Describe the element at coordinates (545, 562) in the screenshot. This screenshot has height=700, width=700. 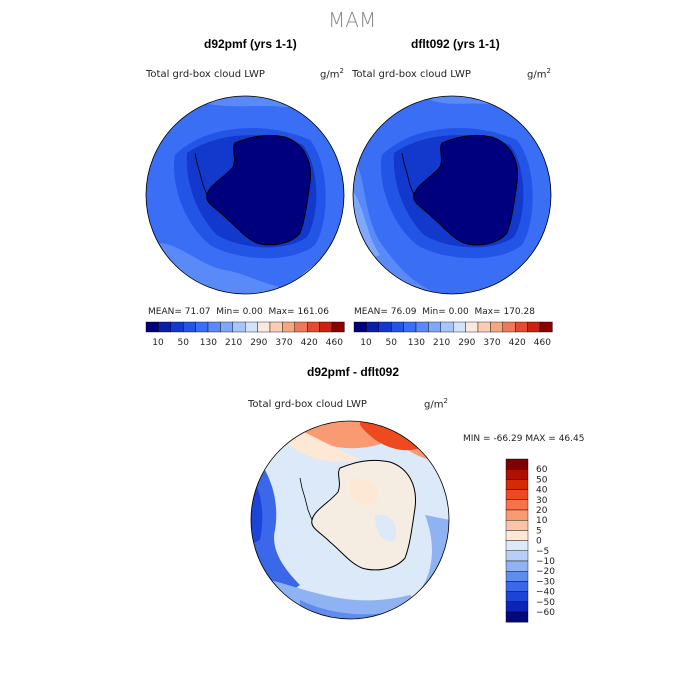
I see `panel3-colorbar-tick-label: −10` at that location.